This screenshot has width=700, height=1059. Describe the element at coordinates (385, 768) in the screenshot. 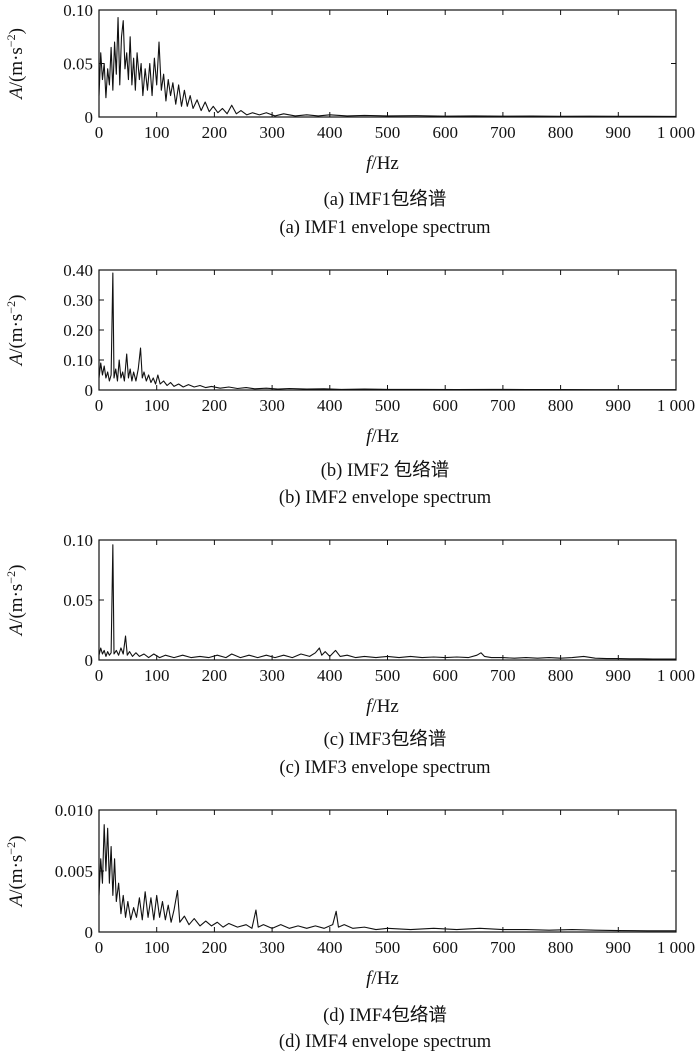

I see `caption-en: (c) IMF3 envelope spectrum` at that location.